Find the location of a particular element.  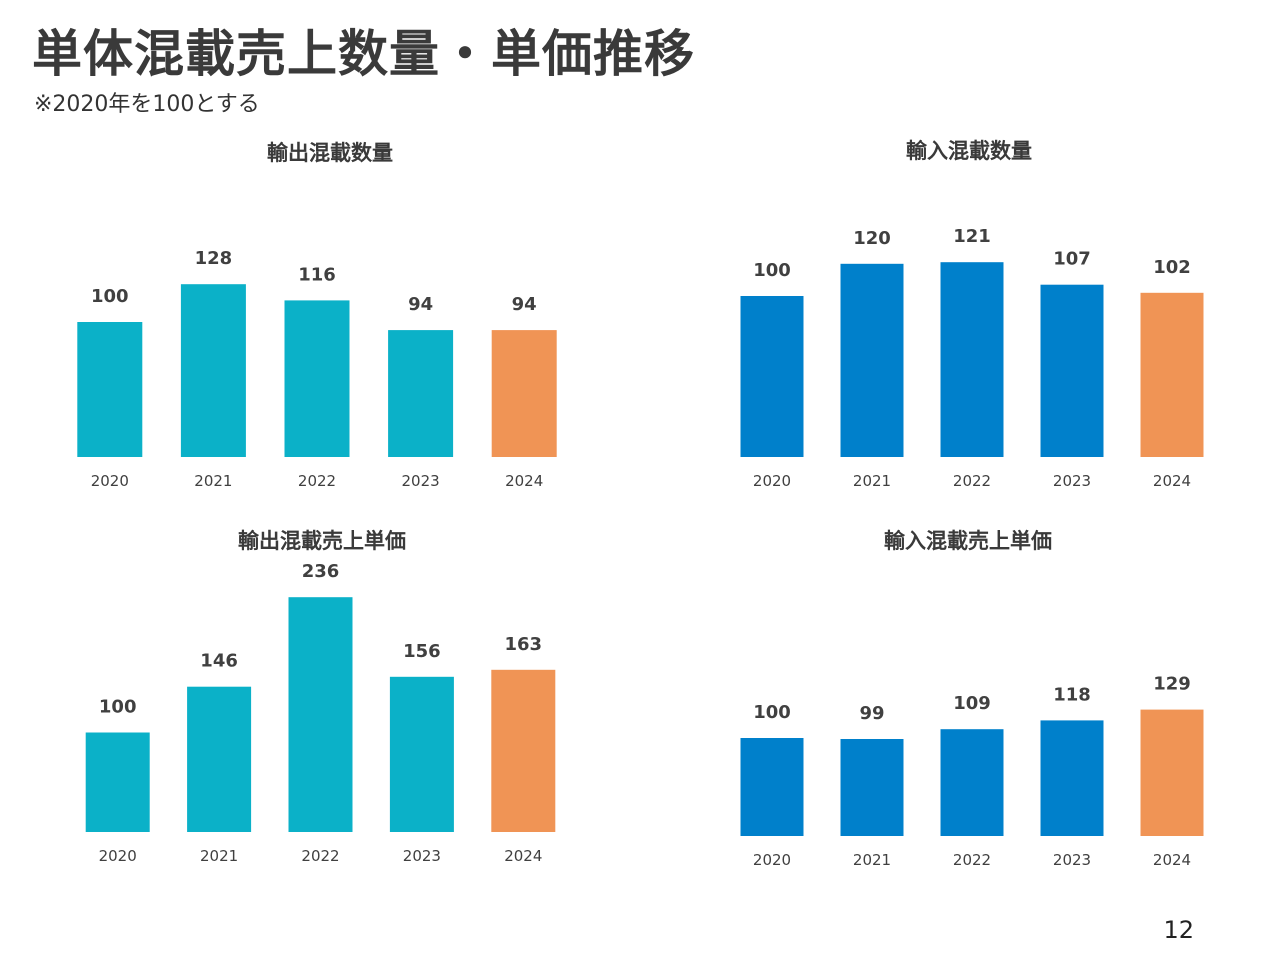

page-number: 12 is located at coordinates (1178, 930).